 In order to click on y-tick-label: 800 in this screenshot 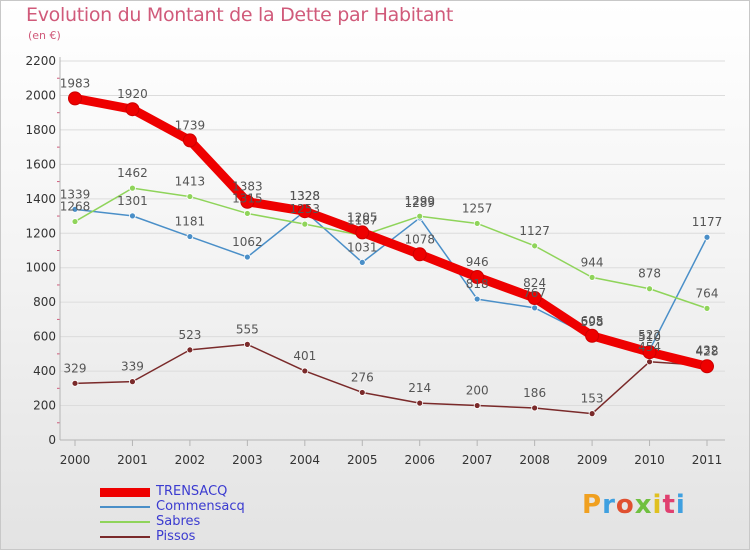, I will do `click(44, 302)`.